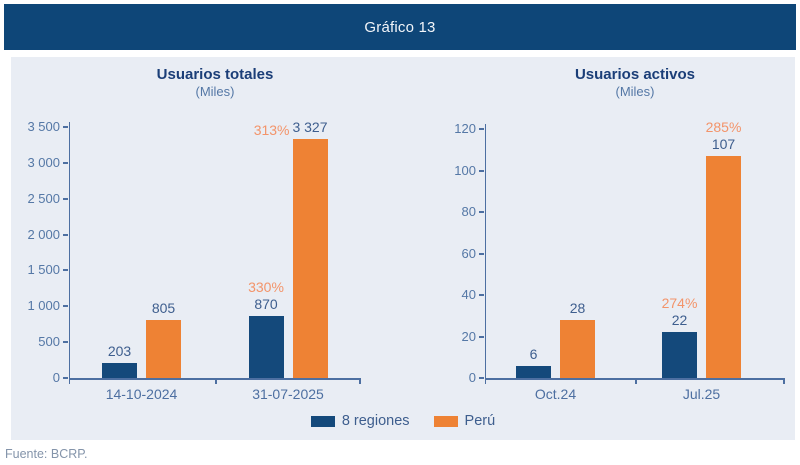  Describe the element at coordinates (119, 351) in the screenshot. I see `value-label: 203` at that location.